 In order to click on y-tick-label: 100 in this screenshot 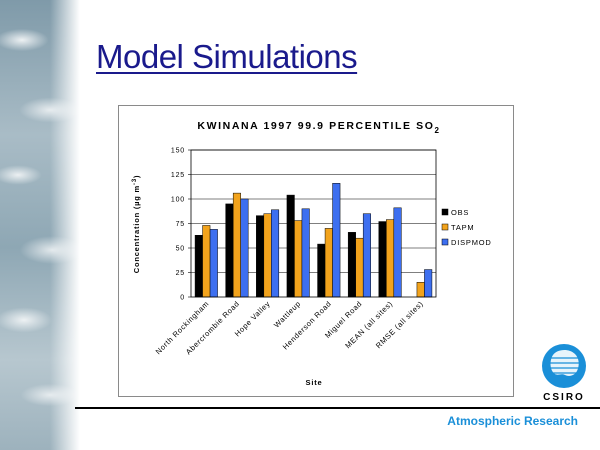, I will do `click(178, 200)`.